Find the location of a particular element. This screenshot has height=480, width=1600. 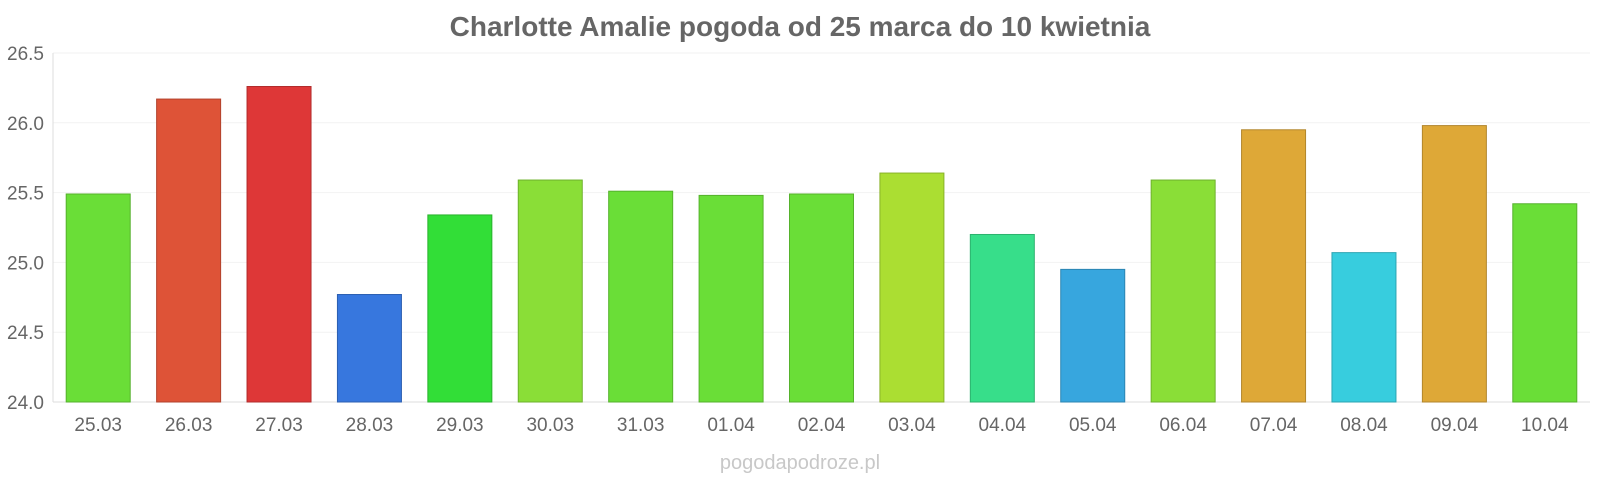

bar-26.03 is located at coordinates (189, 250).